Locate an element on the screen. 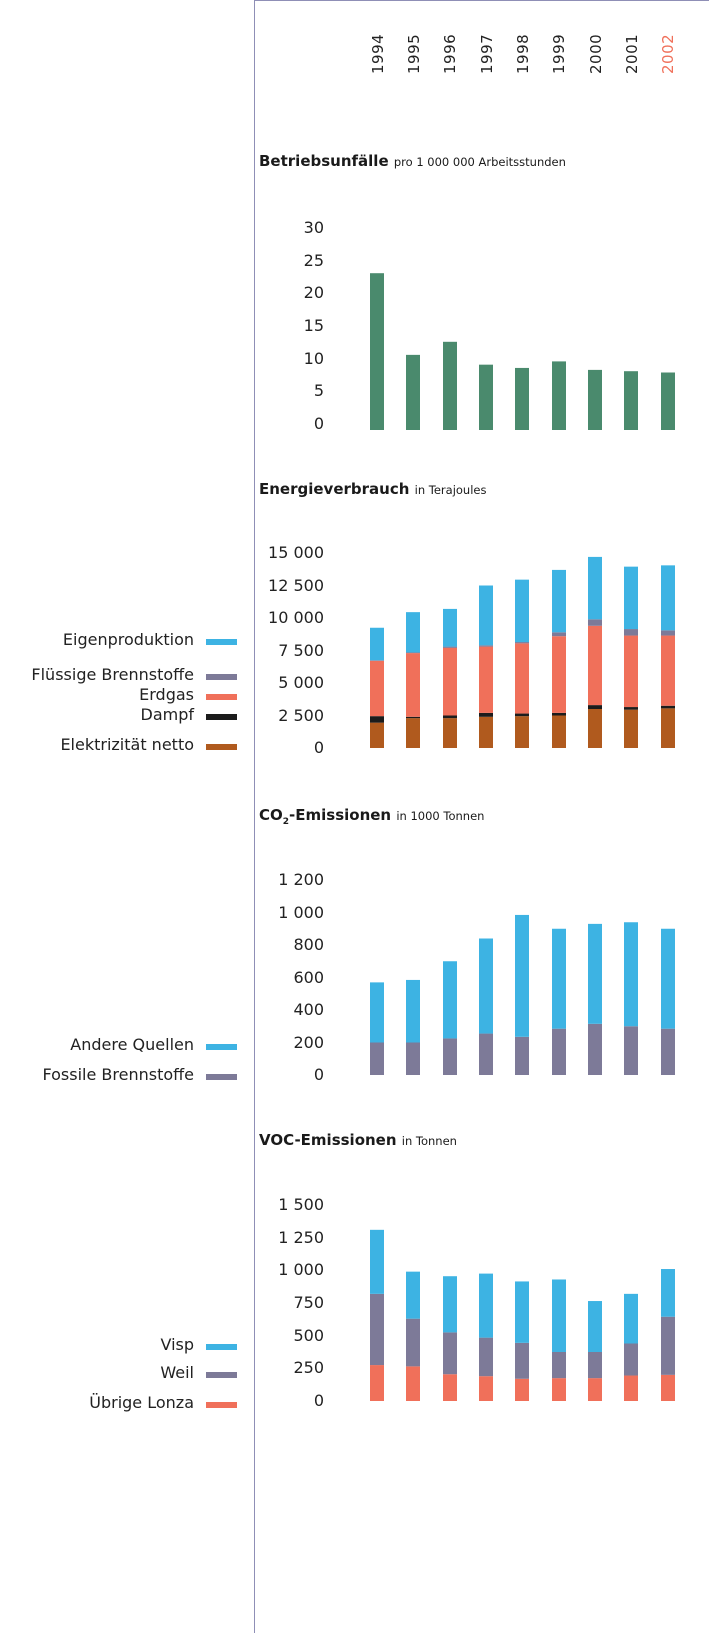  legend-label: Andere Quellen is located at coordinates (132, 1044).